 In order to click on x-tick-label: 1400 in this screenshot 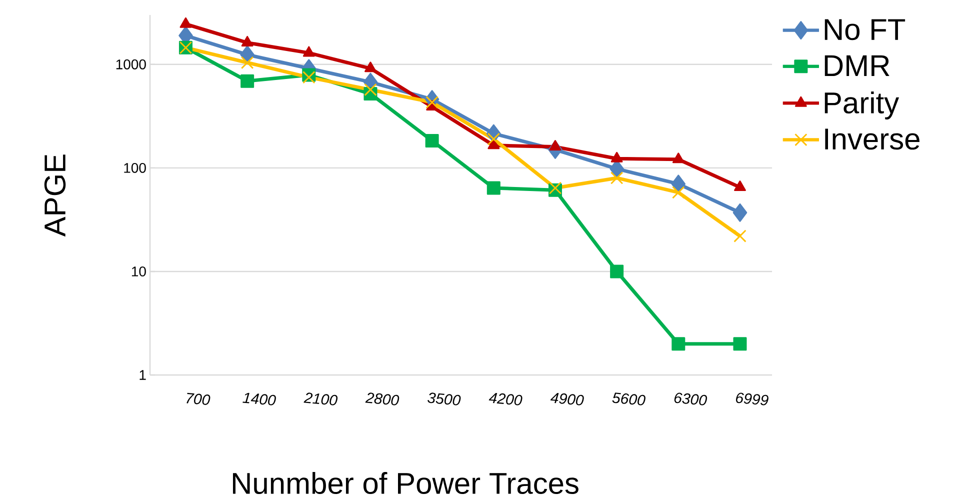, I will do `click(259, 399)`.